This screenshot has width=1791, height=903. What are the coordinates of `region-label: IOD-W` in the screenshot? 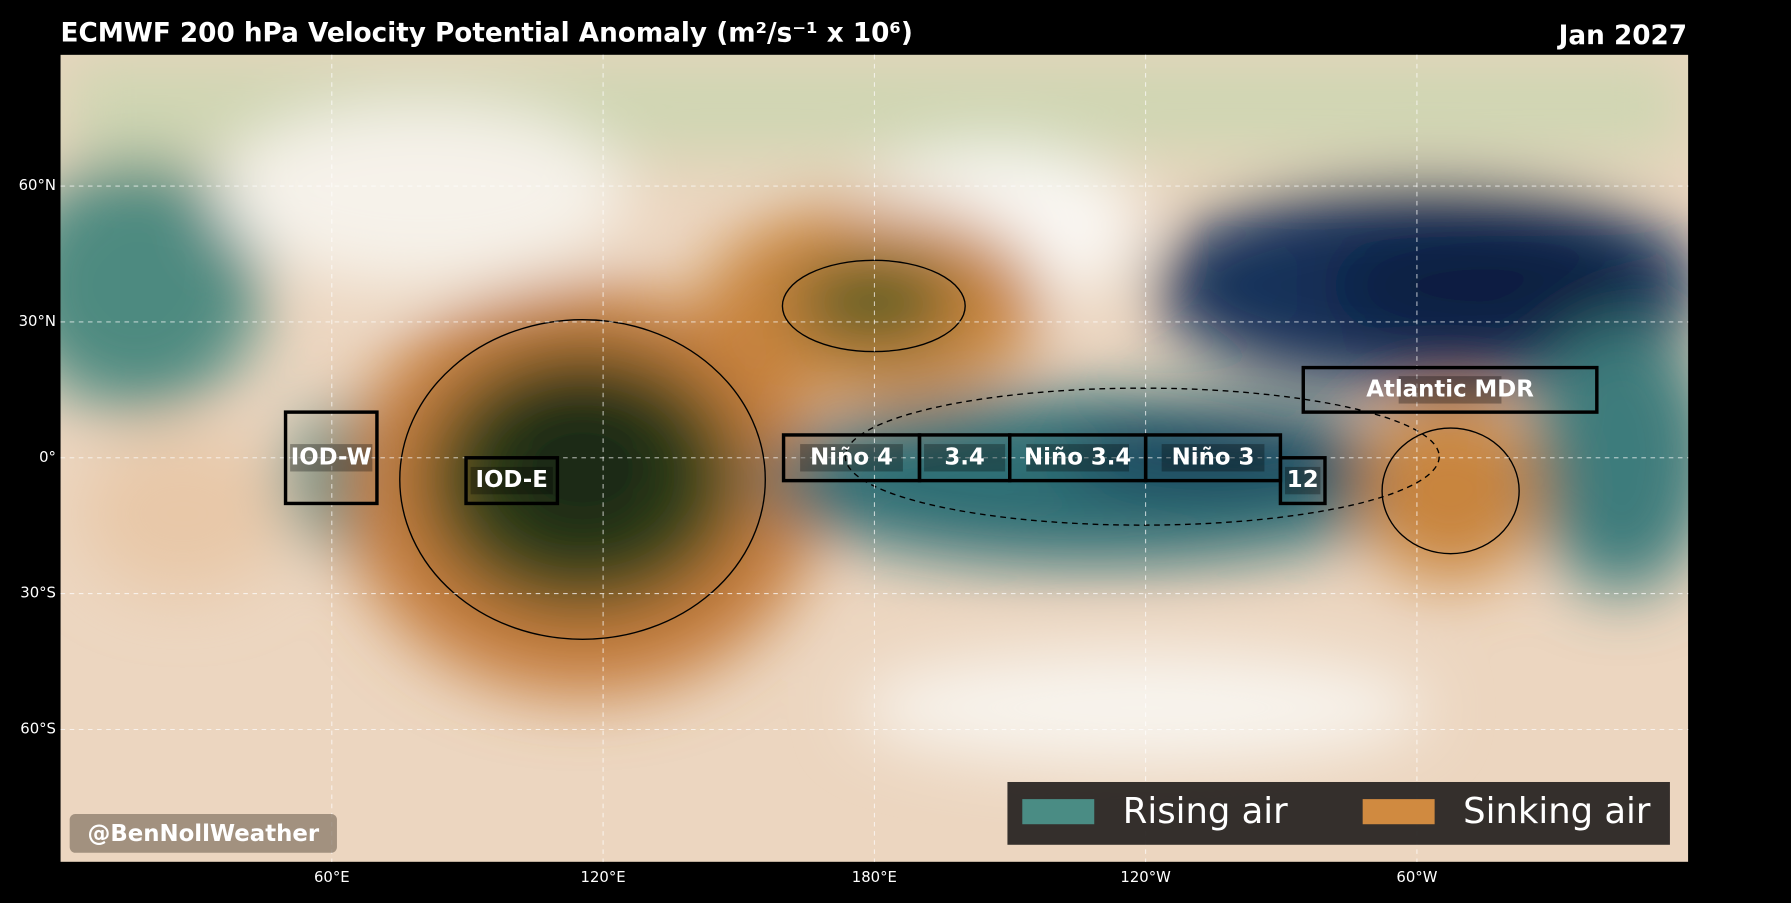 It's located at (331, 457).